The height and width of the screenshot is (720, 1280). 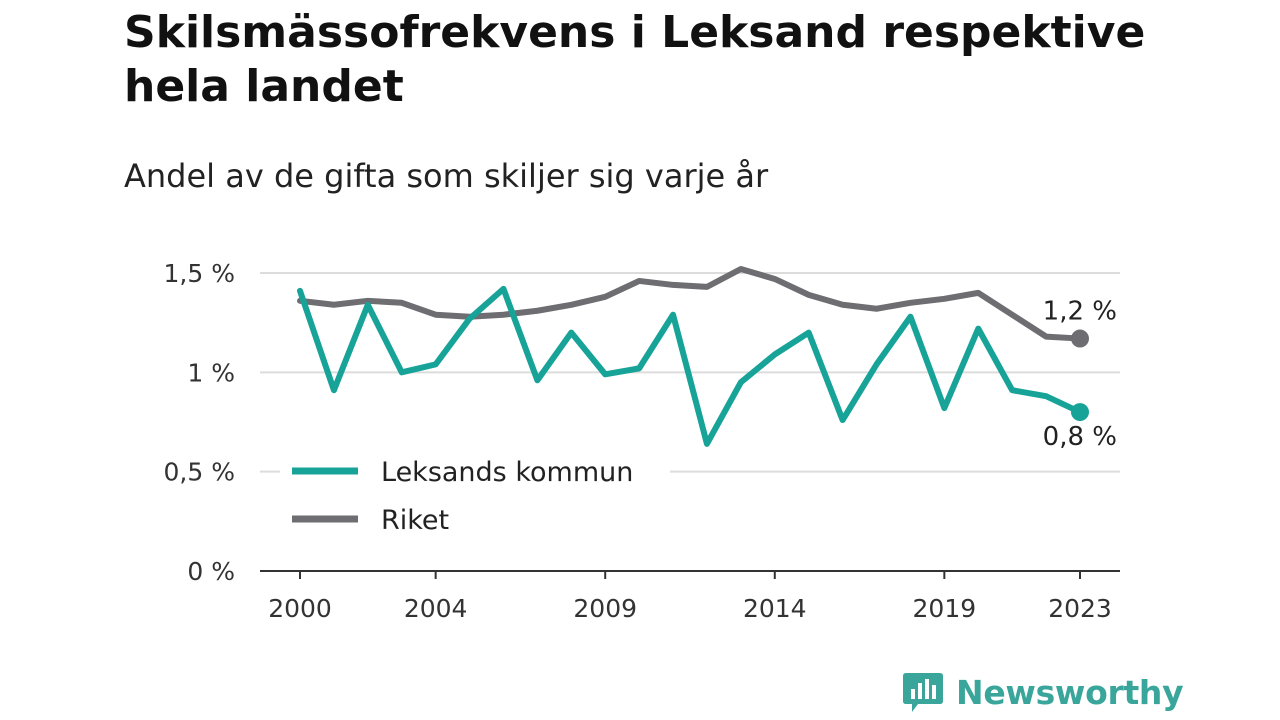 I want to click on legend-label: Leksands kommun, so click(x=507, y=472).